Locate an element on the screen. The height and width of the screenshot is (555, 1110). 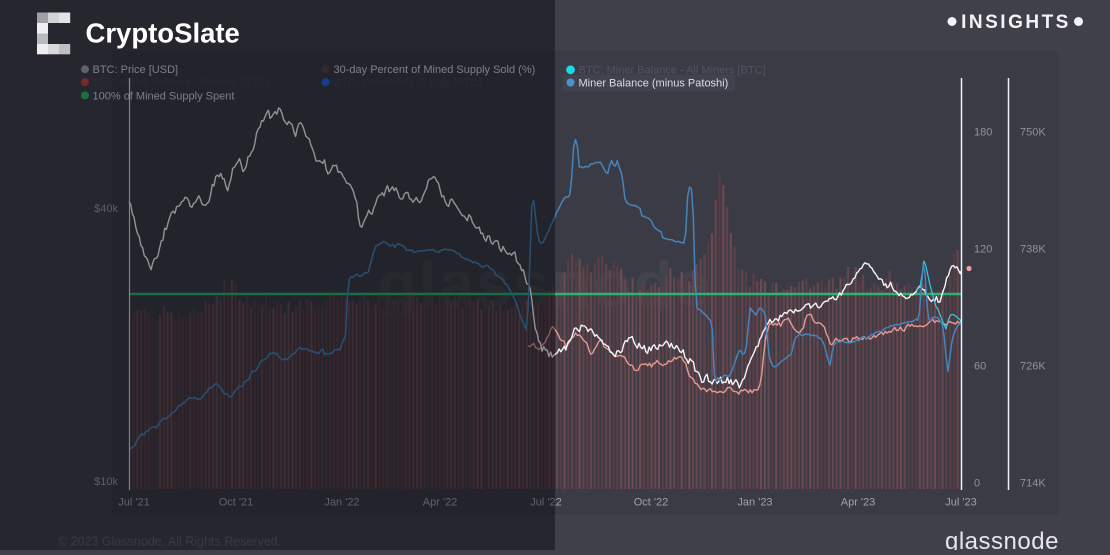
svg-text: CryptoSlate is located at coordinates (163, 33).